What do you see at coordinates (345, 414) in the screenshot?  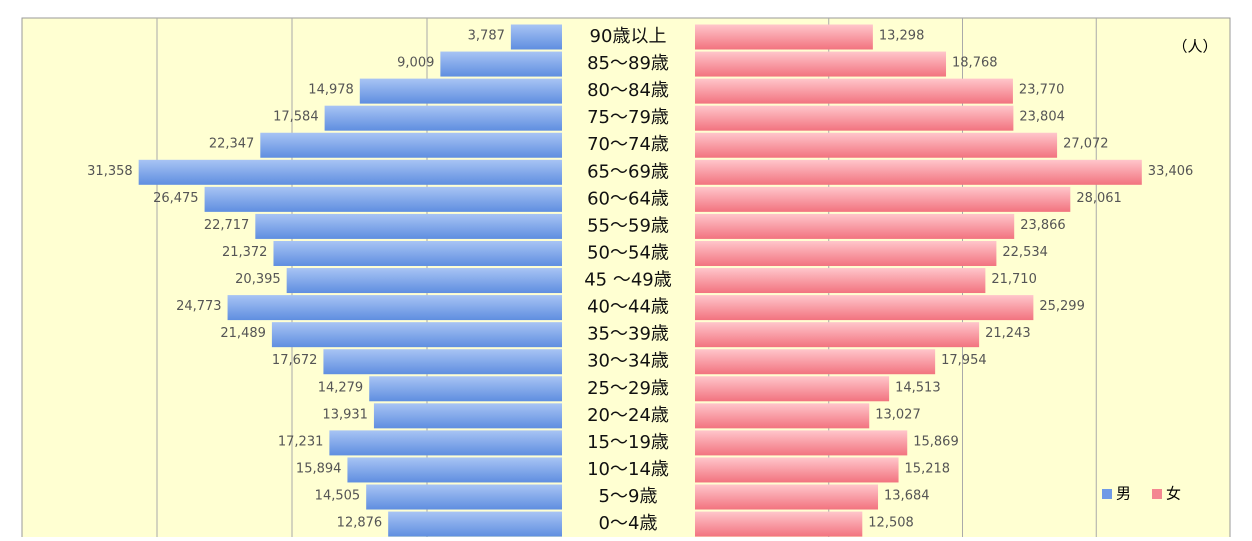 I see `value-label: 13,931` at bounding box center [345, 414].